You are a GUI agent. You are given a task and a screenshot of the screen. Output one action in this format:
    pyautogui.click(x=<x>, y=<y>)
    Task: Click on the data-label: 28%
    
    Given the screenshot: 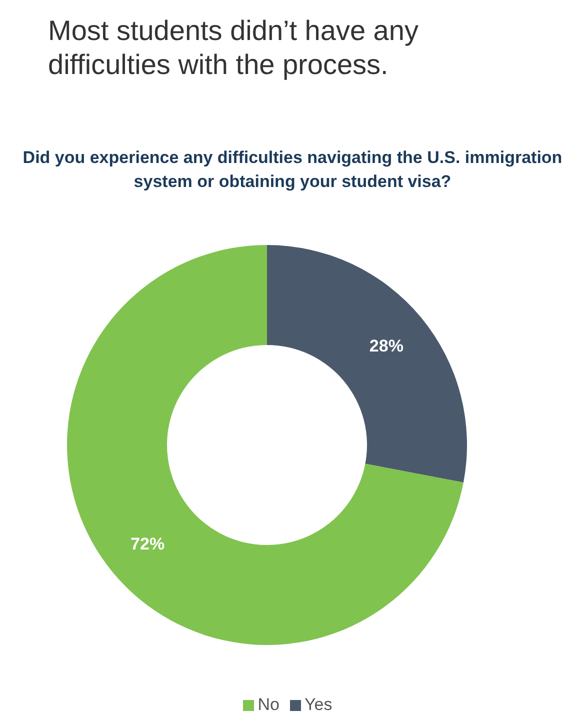 What is the action you would take?
    pyautogui.click(x=386, y=346)
    